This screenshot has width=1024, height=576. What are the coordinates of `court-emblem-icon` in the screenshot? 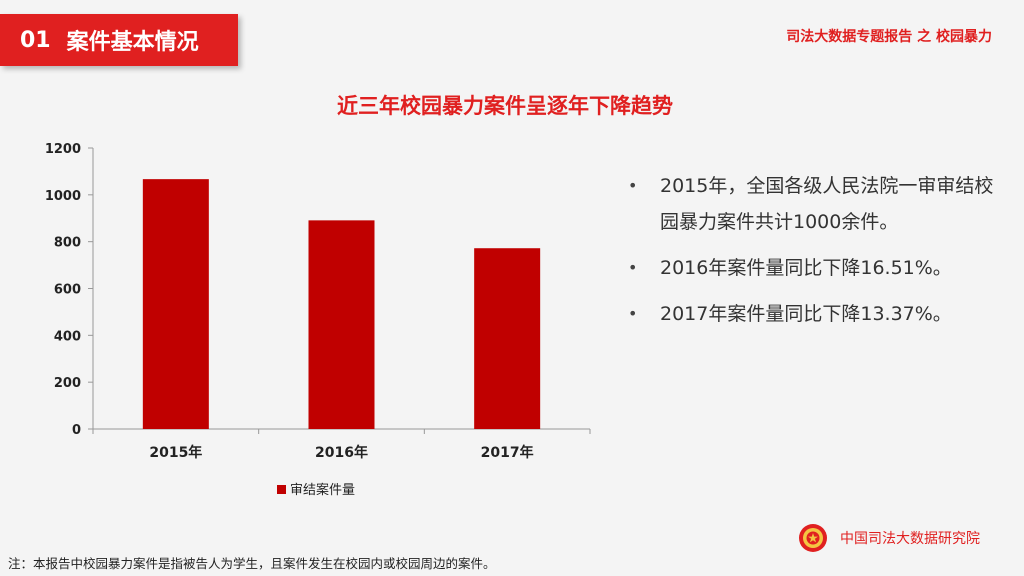 It's located at (813, 538).